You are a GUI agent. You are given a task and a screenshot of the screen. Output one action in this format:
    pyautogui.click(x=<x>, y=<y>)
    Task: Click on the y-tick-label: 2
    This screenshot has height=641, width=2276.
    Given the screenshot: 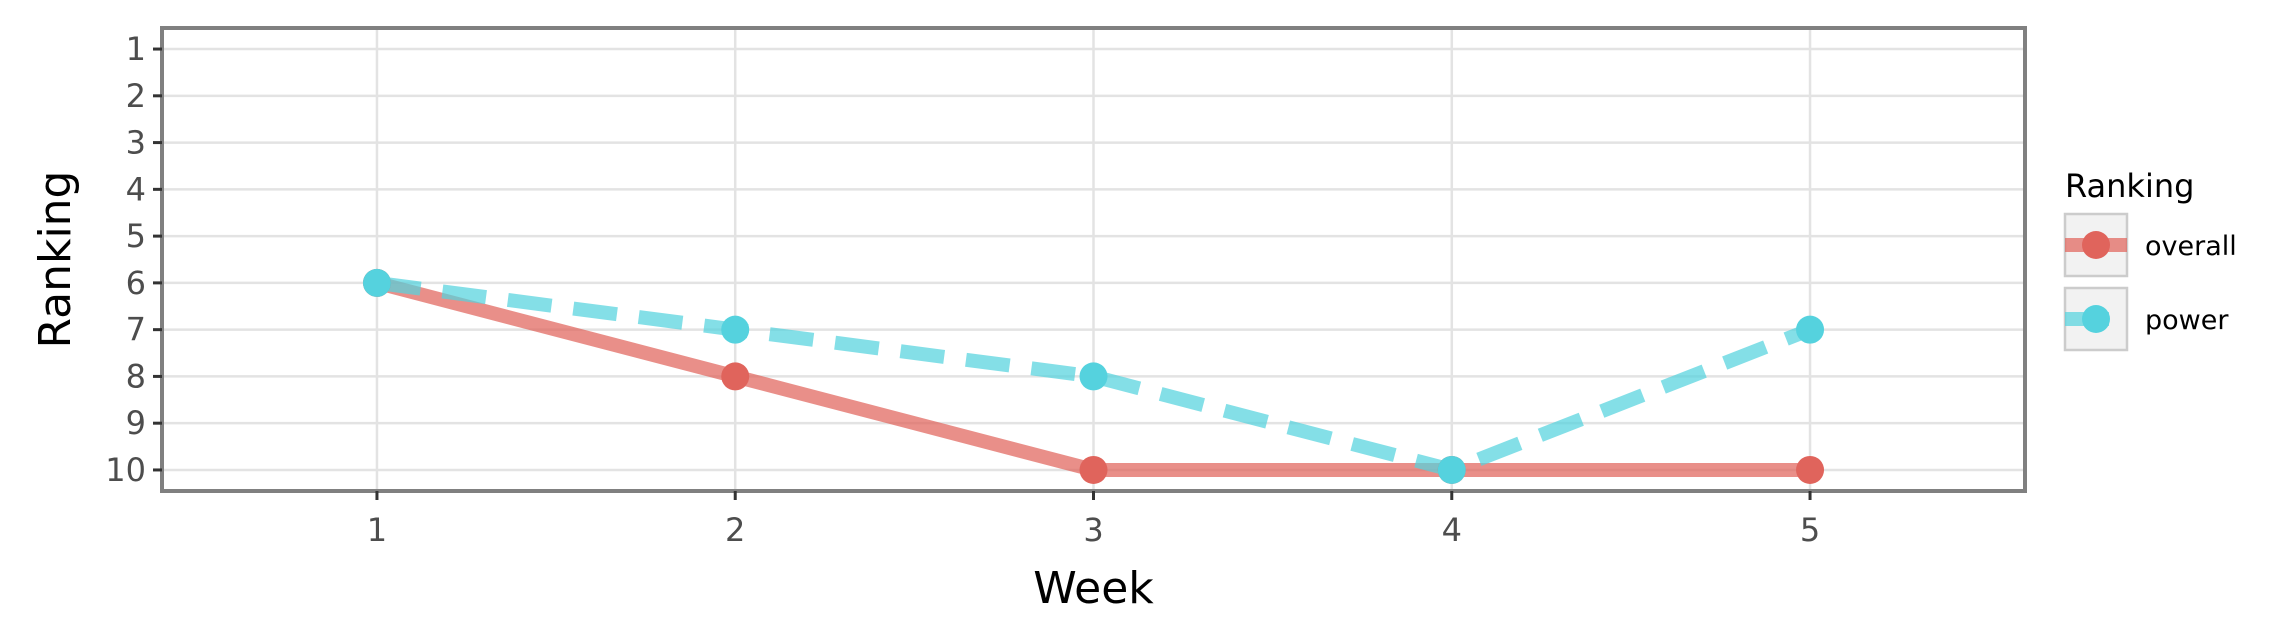 What is the action you would take?
    pyautogui.click(x=136, y=96)
    